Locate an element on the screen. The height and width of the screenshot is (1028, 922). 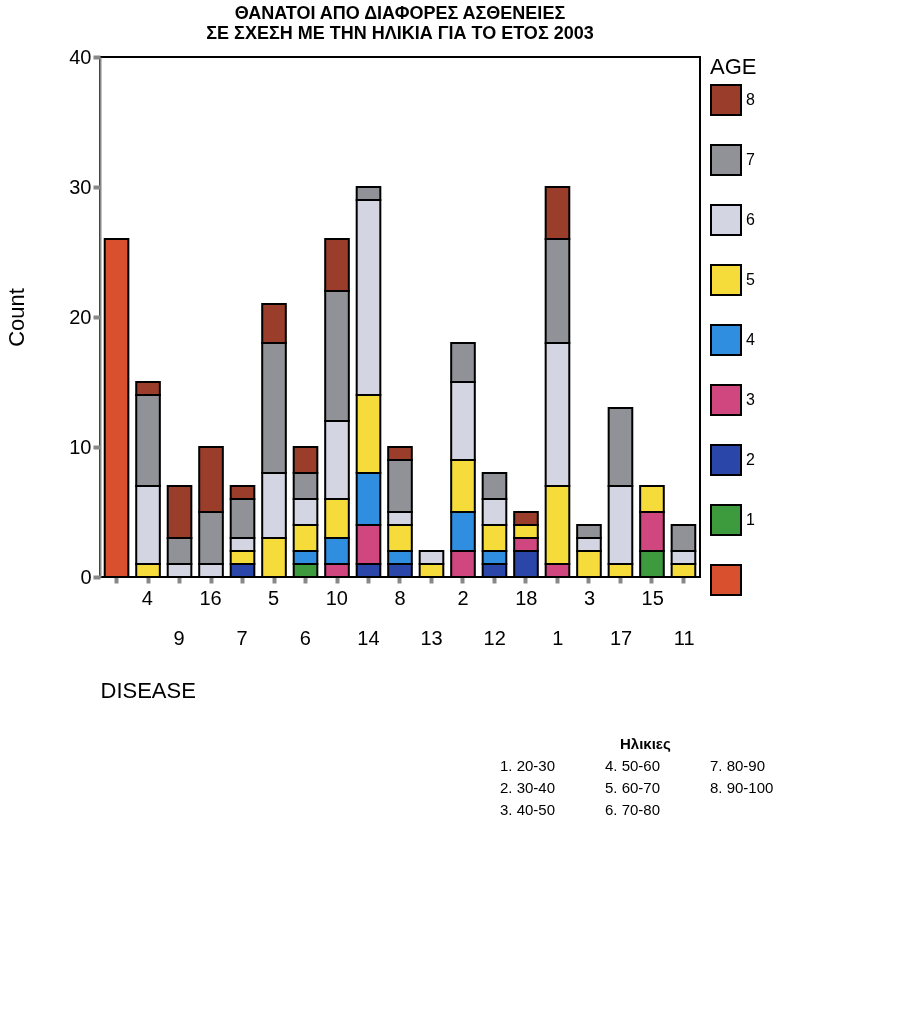
x-tick-label: 6 is located at coordinates (305, 638).